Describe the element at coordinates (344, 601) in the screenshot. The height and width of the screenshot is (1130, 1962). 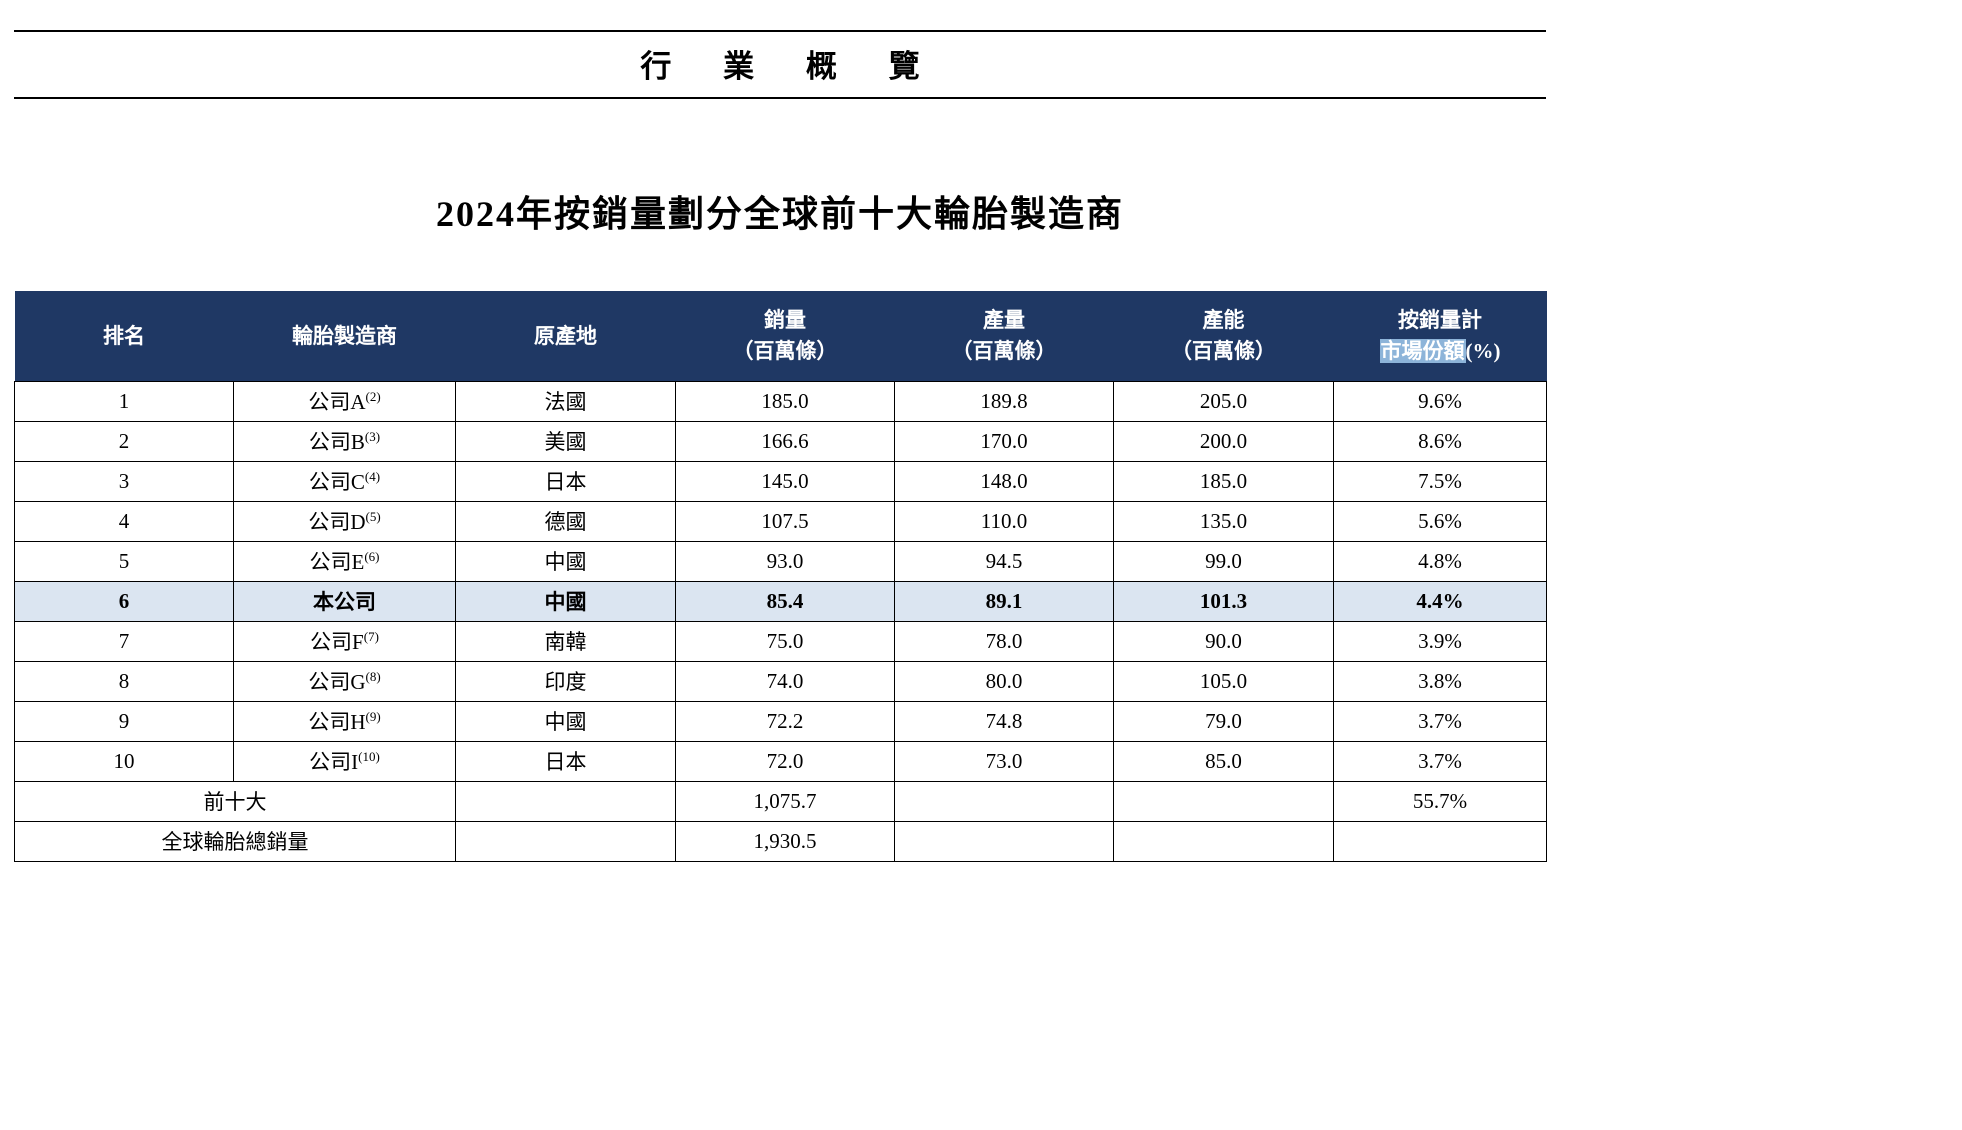
I see `cell-manufacturer: 本公司` at that location.